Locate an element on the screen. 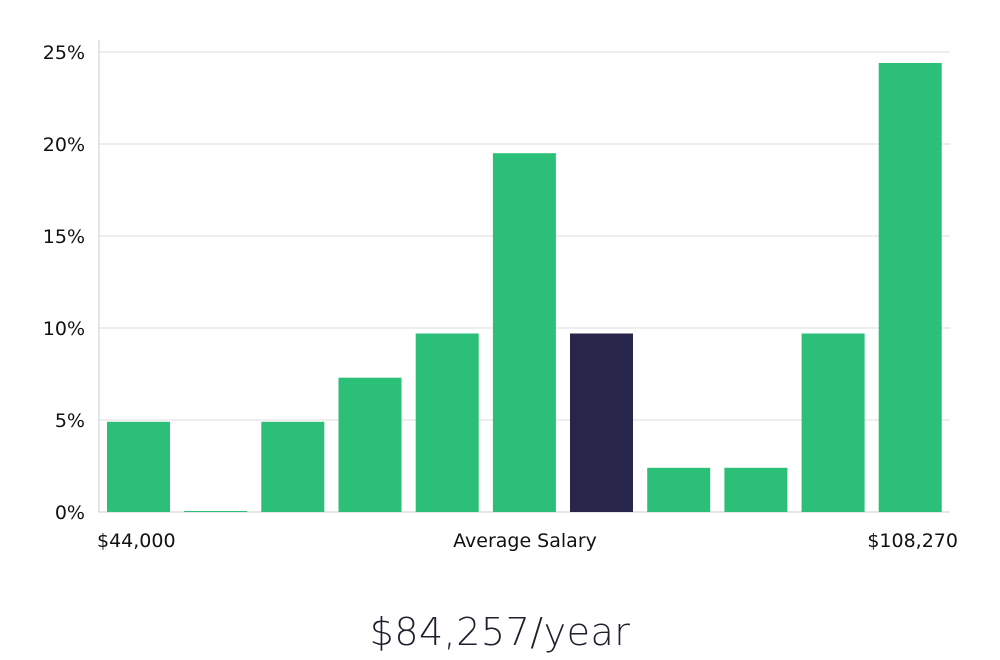 The width and height of the screenshot is (1000, 660). bar-highlighted is located at coordinates (601, 422).